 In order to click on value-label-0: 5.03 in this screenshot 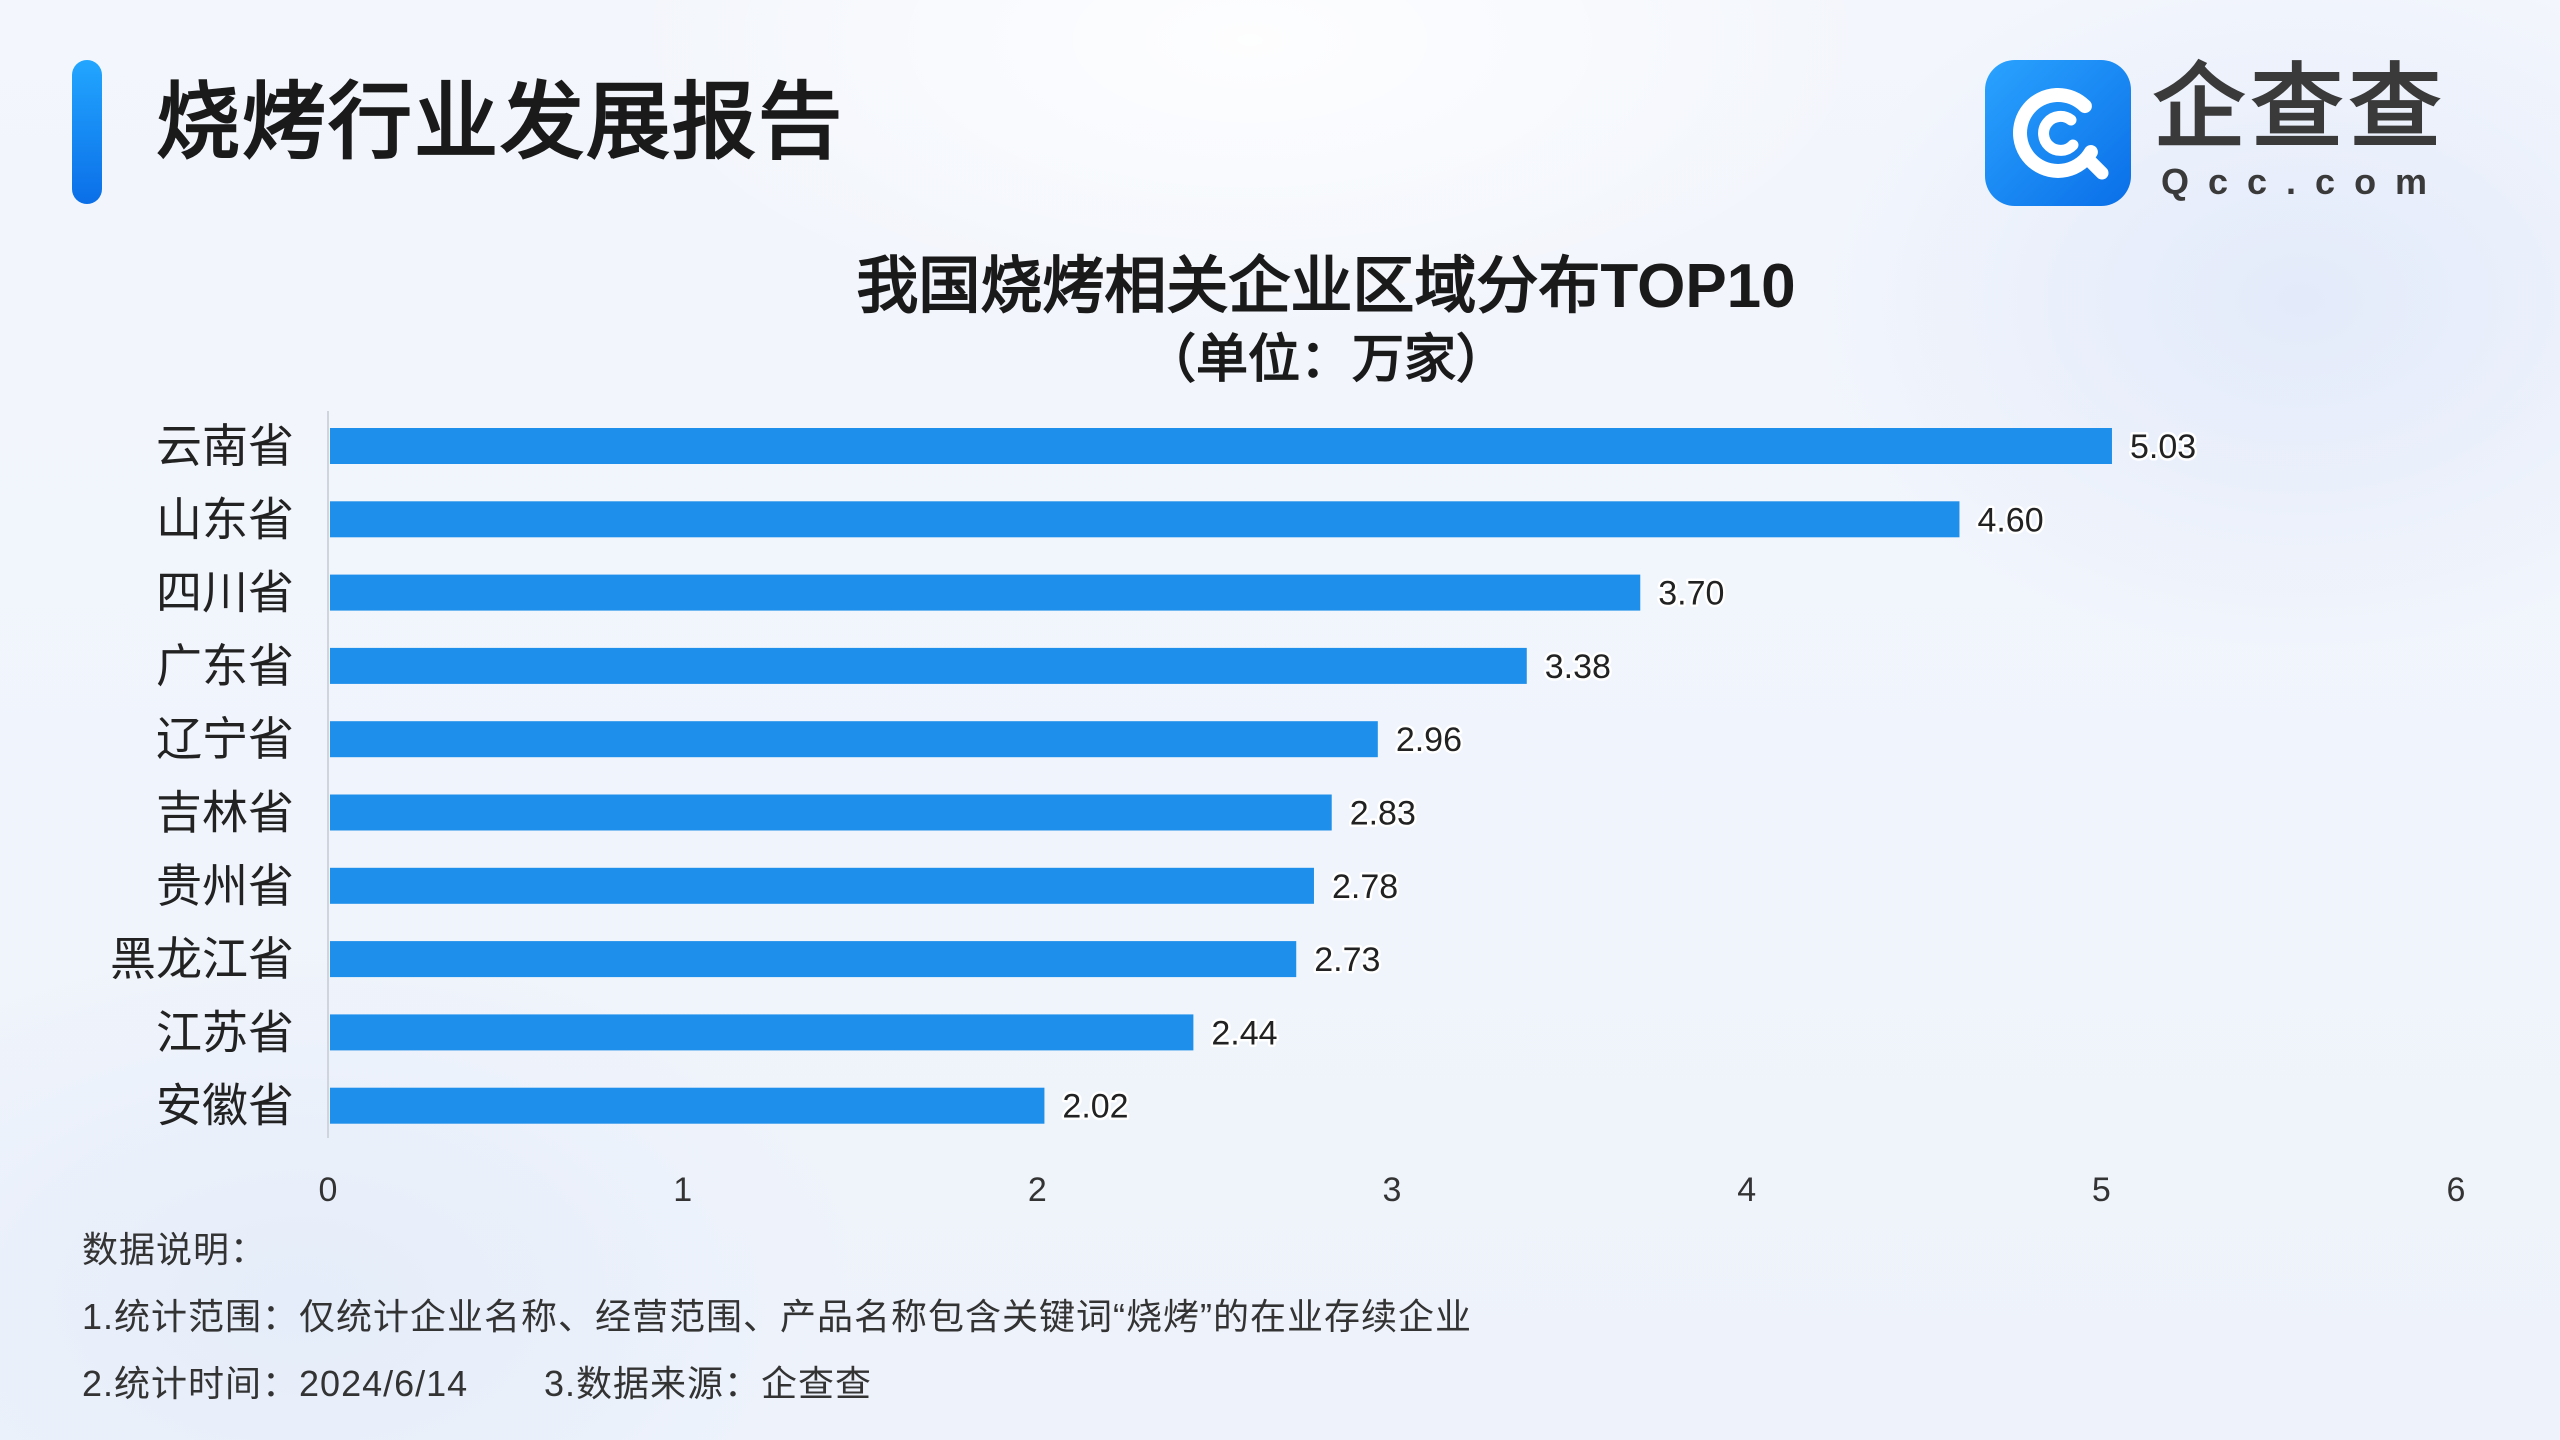, I will do `click(2163, 447)`.